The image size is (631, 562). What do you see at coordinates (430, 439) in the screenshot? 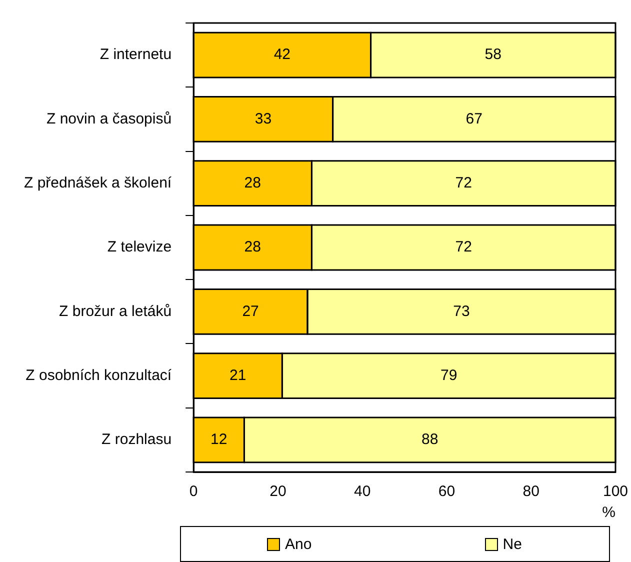
I see `data-label: 88` at bounding box center [430, 439].